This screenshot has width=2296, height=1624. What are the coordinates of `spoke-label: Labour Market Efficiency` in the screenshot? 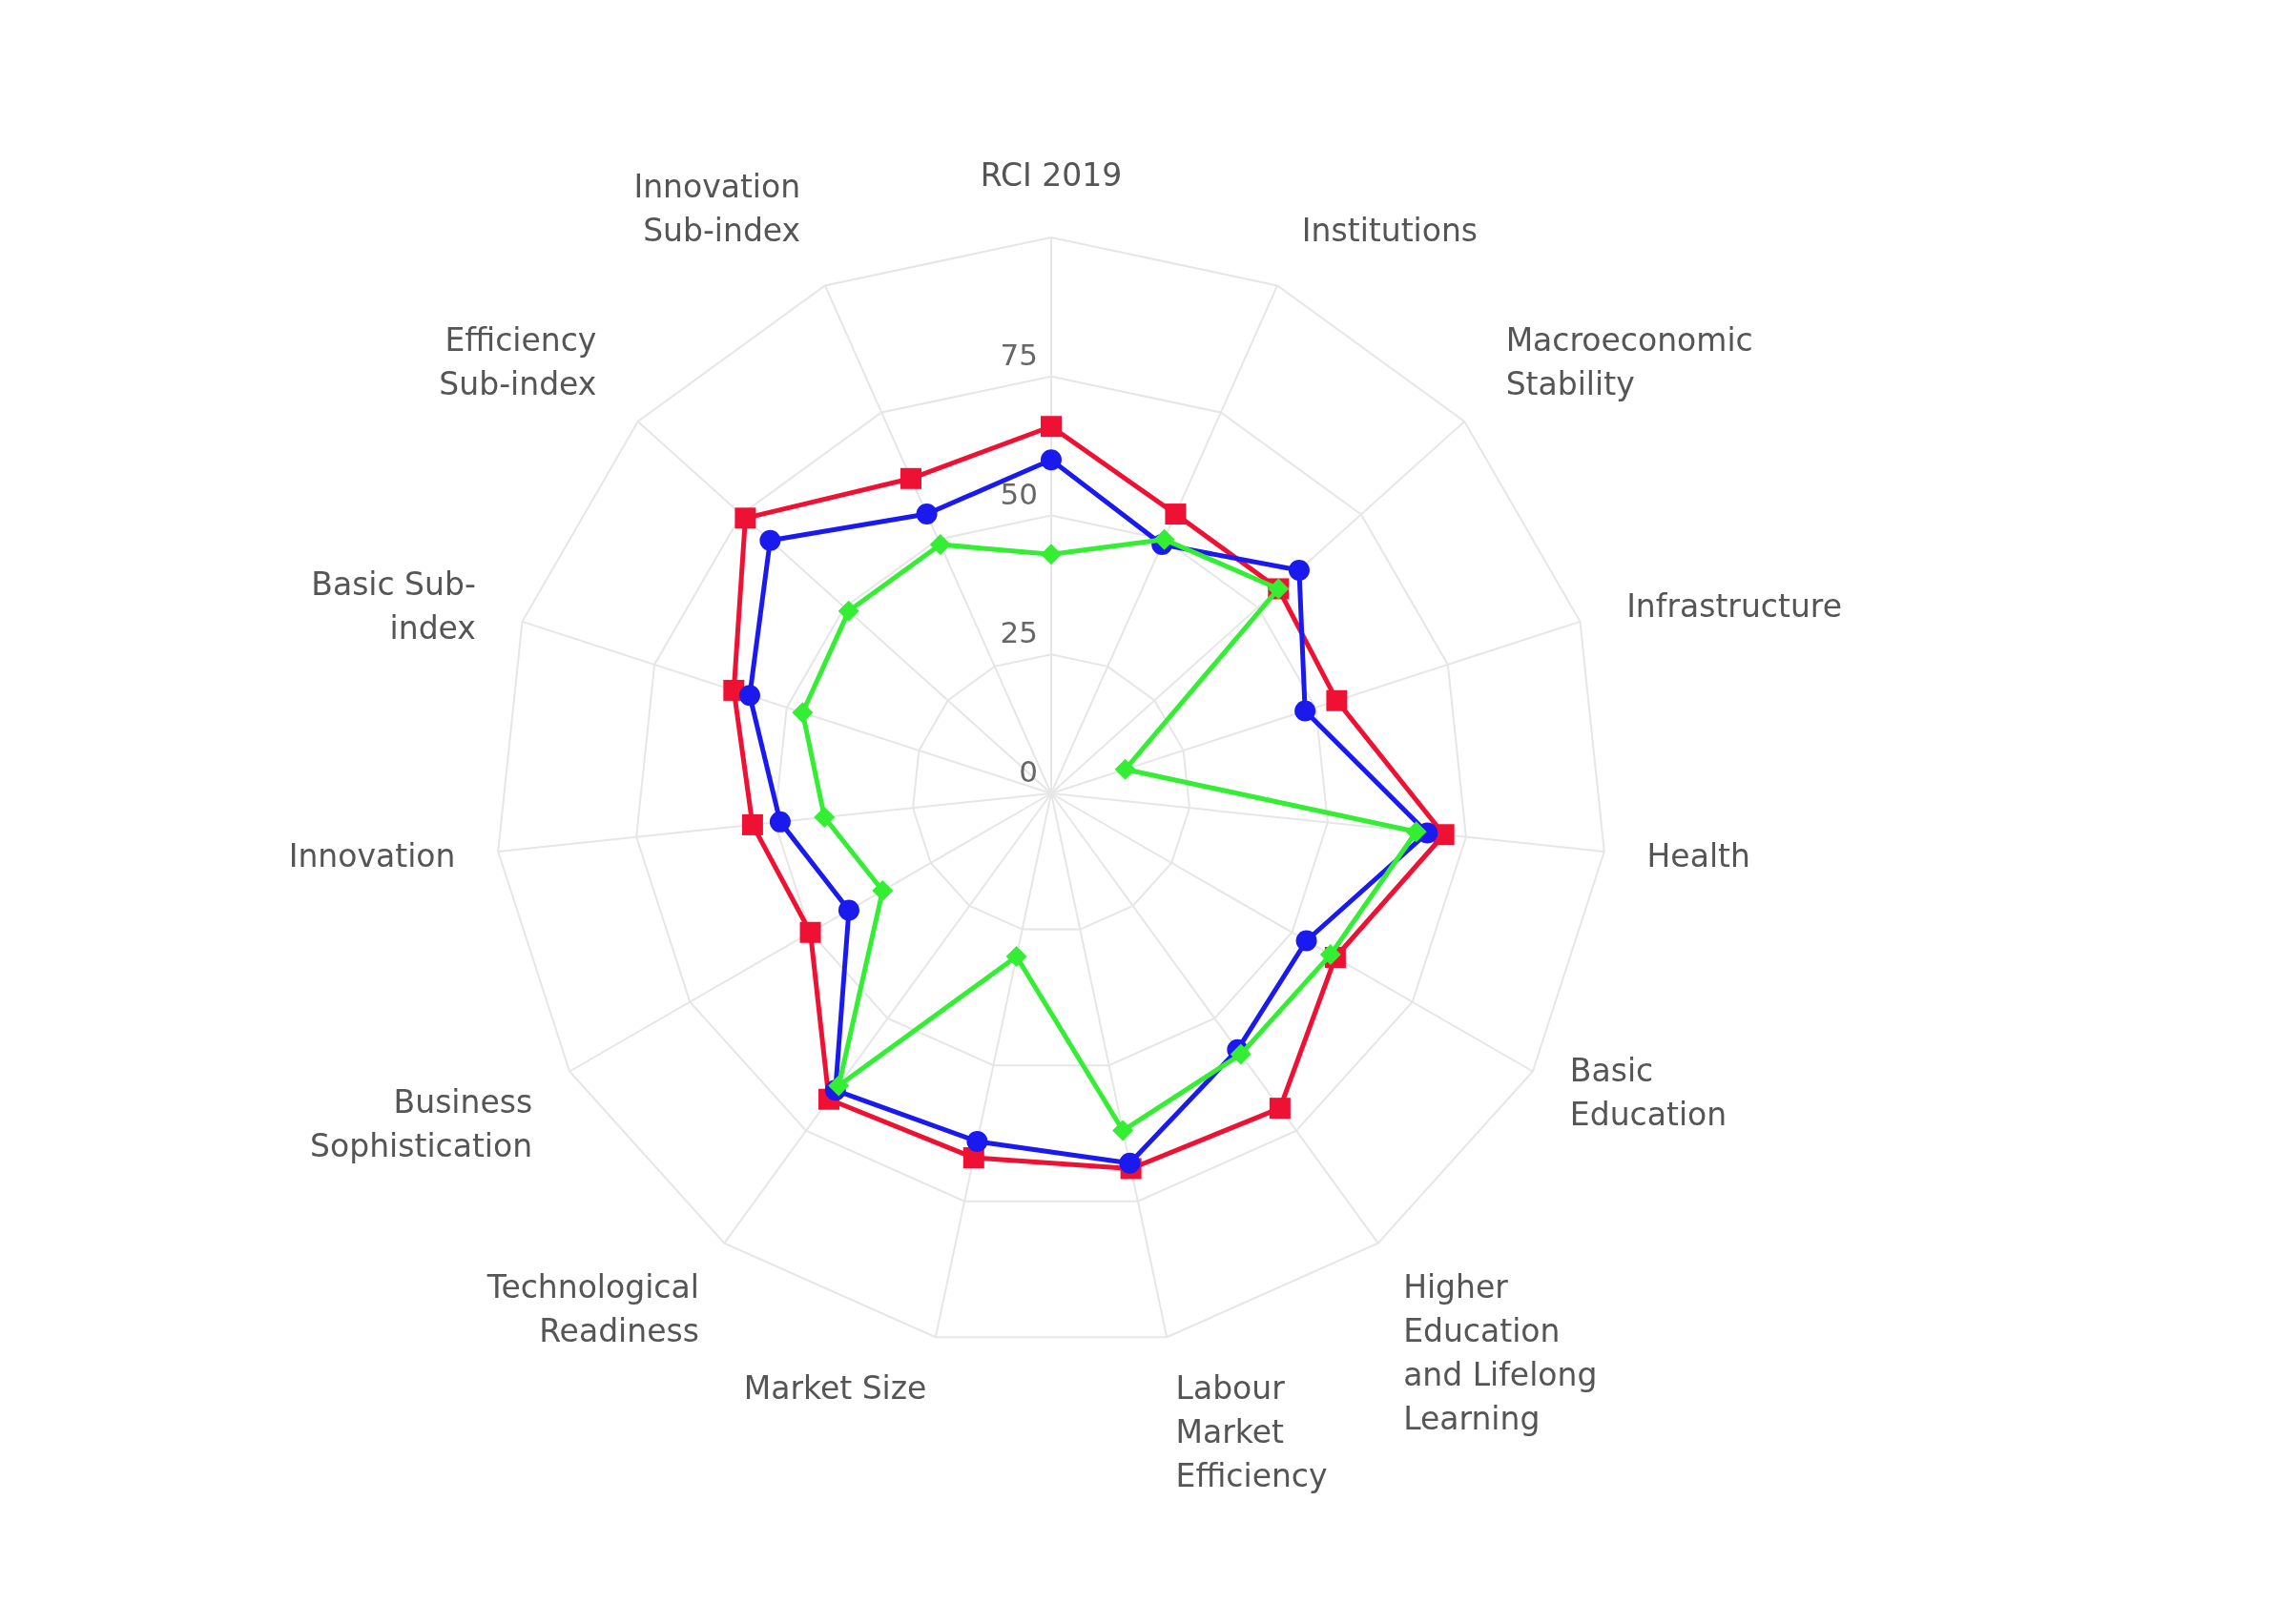 It's located at (1251, 1432).